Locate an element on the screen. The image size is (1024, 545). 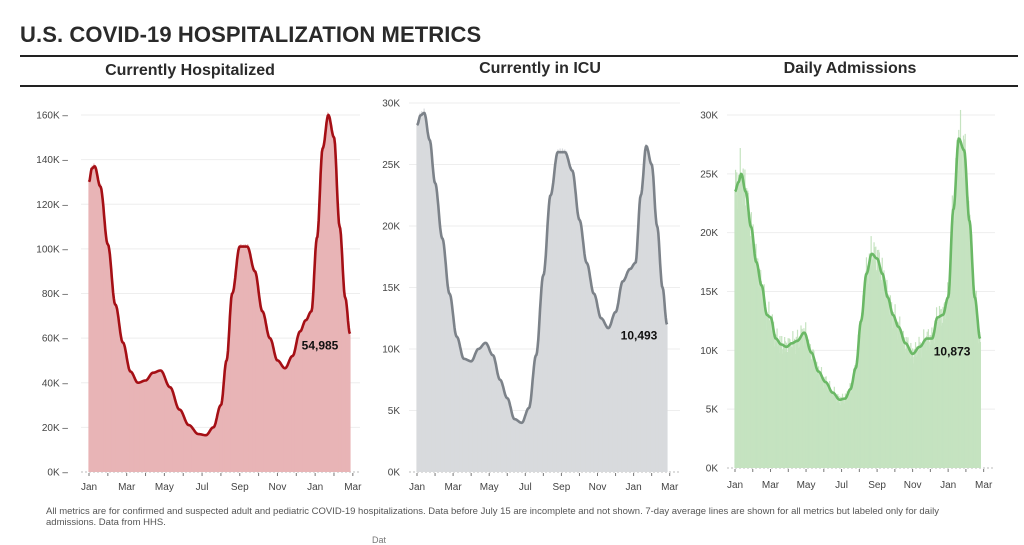
y-tick-label: 10K is located at coordinates (391, 350).